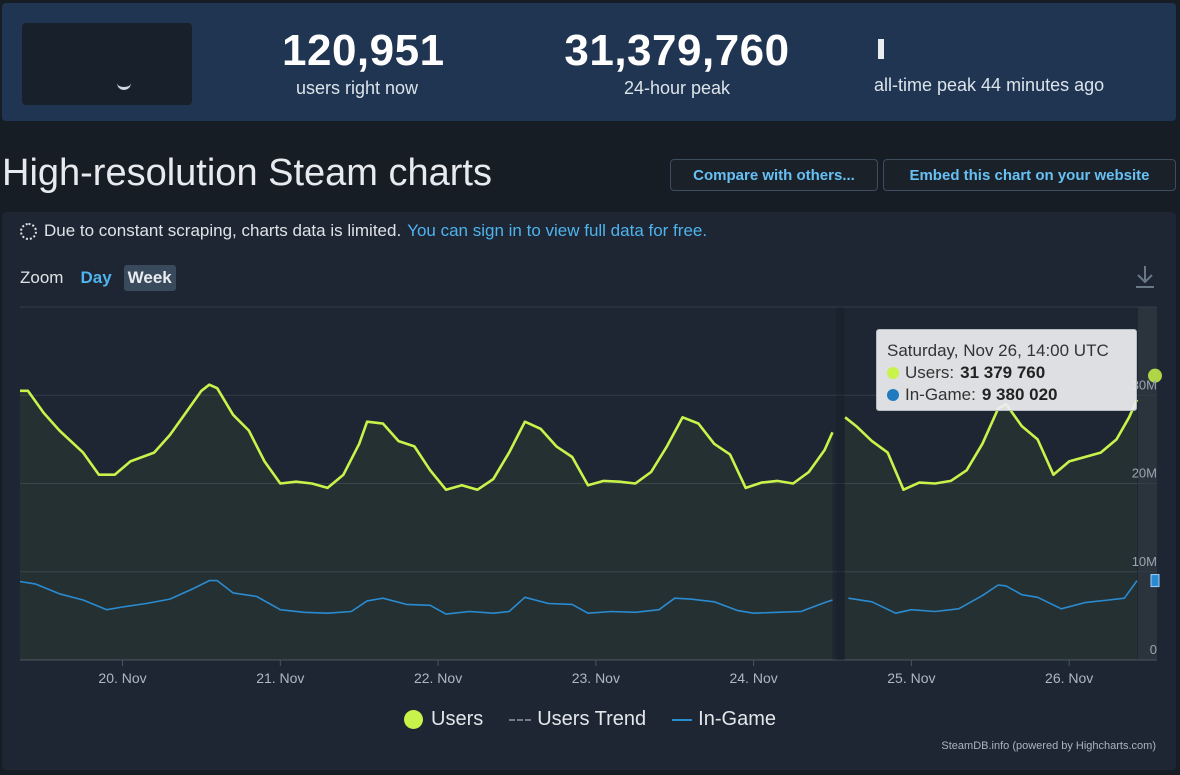 The image size is (1180, 775). Describe the element at coordinates (149, 278) in the screenshot. I see `zoom-week-button: Week` at that location.